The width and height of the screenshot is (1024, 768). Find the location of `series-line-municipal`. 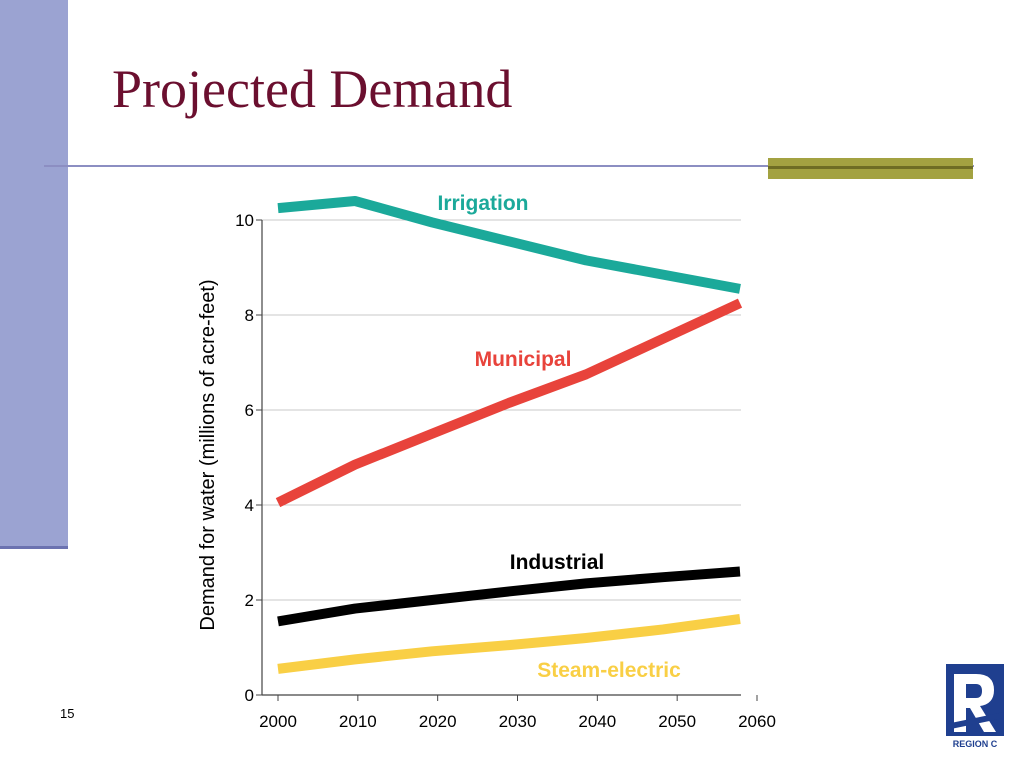

series-line-municipal is located at coordinates (509, 403).